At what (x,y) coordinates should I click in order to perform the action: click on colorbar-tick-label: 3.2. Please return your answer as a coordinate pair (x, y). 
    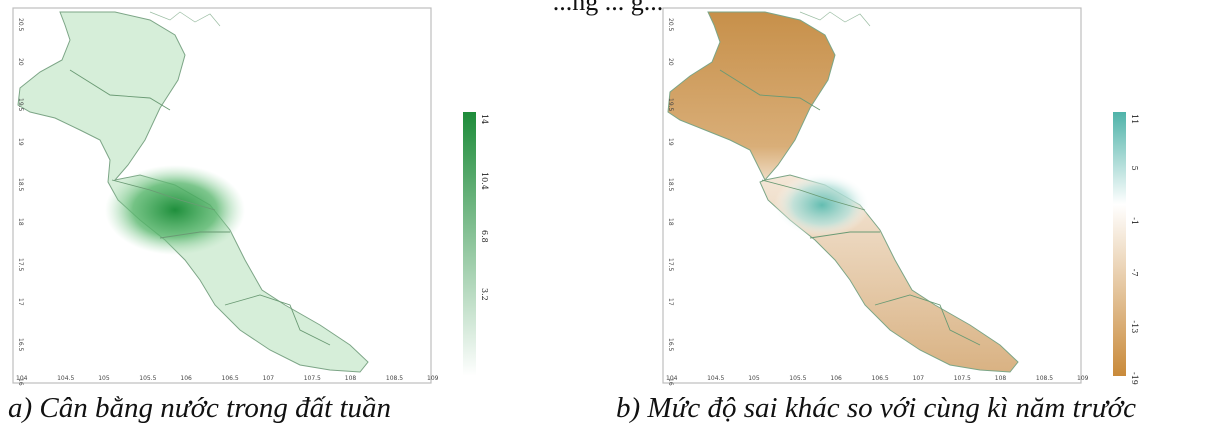
    Looking at the image, I should click on (484, 294).